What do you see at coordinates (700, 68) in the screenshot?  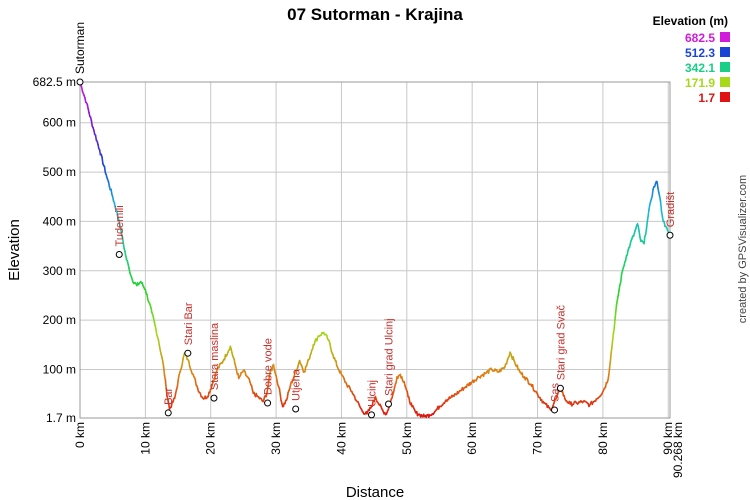 I see `legend-value: 342.1` at bounding box center [700, 68].